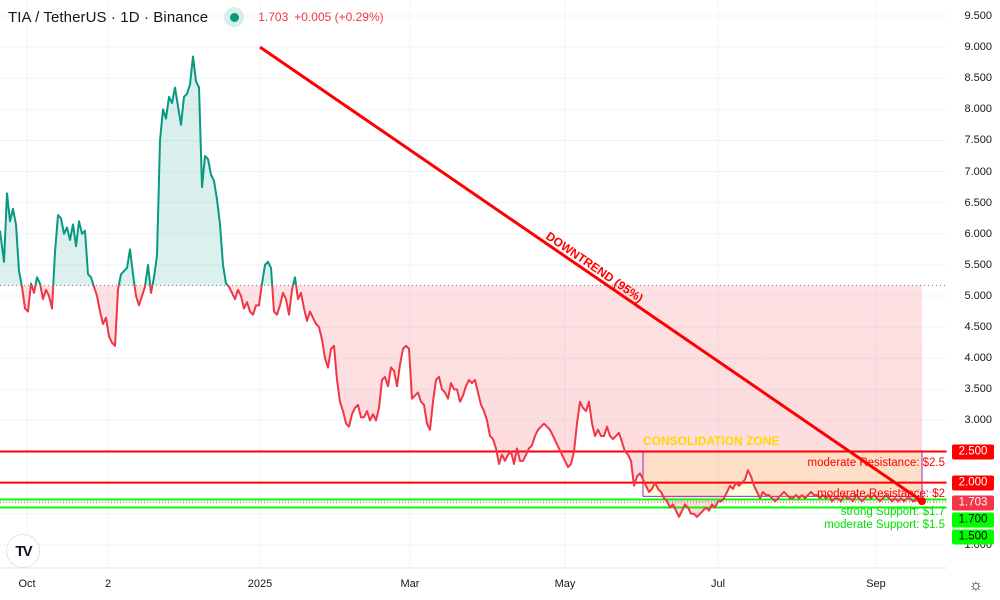 The width and height of the screenshot is (1000, 600). I want to click on price-tick-label: 5.000, so click(978, 295).